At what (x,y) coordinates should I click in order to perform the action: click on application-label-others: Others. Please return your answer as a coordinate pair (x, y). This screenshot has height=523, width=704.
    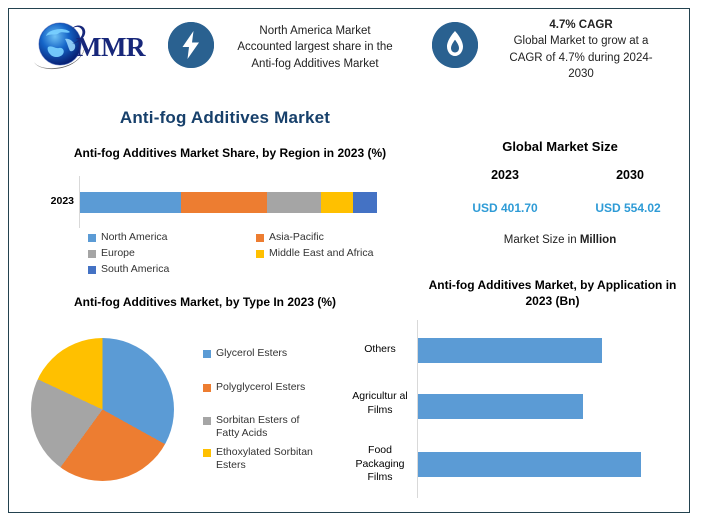
    Looking at the image, I should click on (380, 349).